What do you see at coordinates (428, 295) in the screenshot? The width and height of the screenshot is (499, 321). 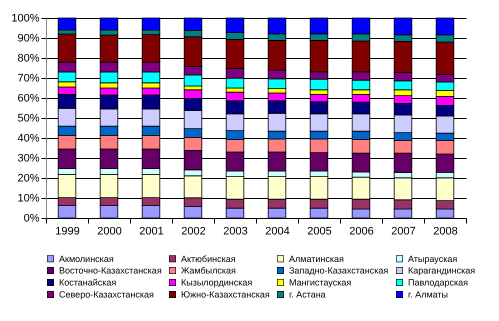 I see `legend-label: г. Алматы` at bounding box center [428, 295].